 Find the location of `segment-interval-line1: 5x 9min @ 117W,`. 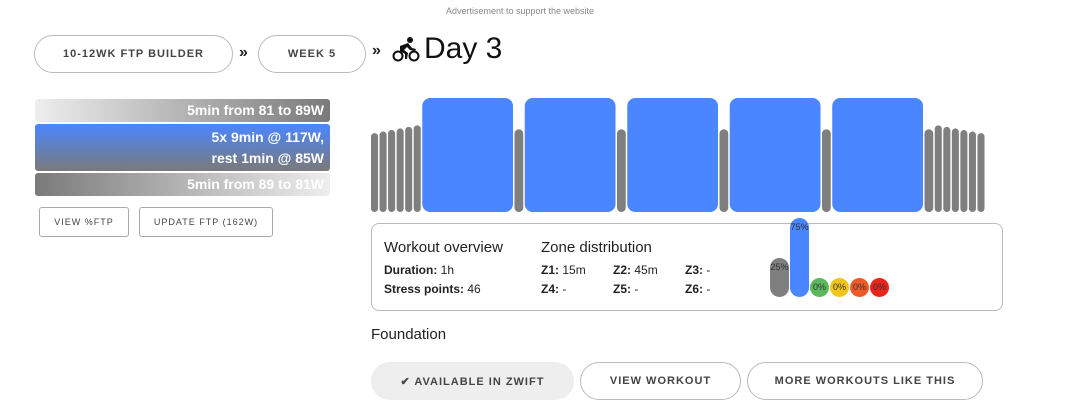

segment-interval-line1: 5x 9min @ 117W, is located at coordinates (268, 137).